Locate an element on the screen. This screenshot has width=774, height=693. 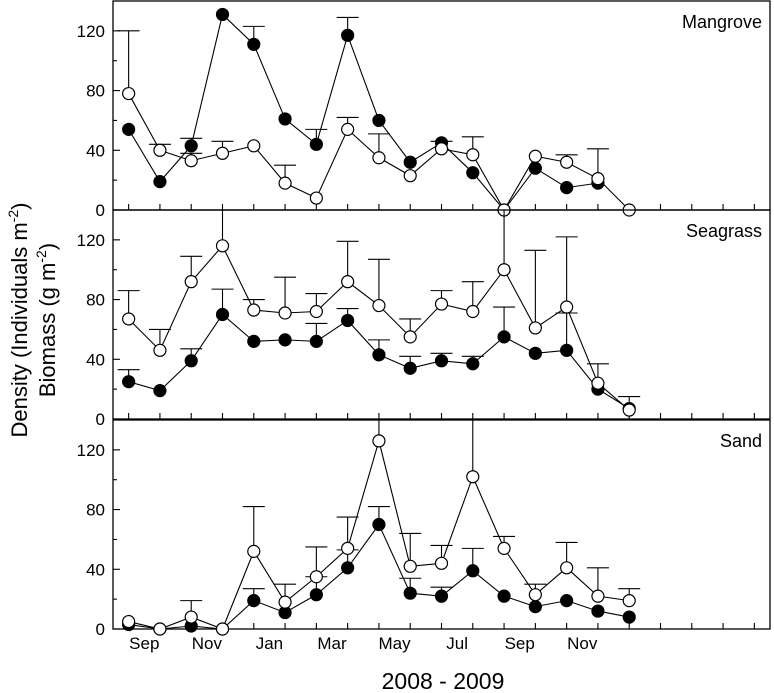
series-filled-circles is located at coordinates (379, 571).